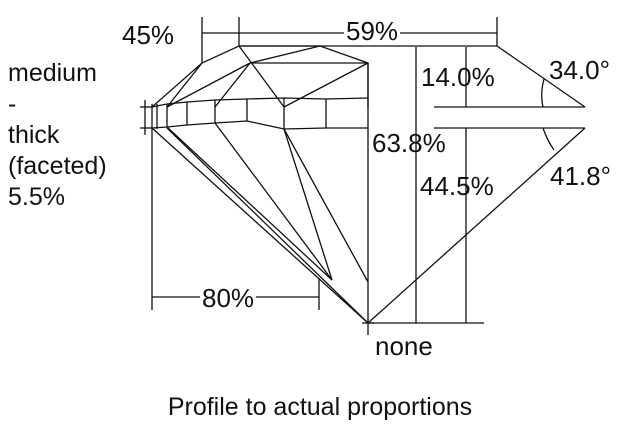  I want to click on girdle-label: medium - thick (faceted) 5.5%, so click(57, 135).